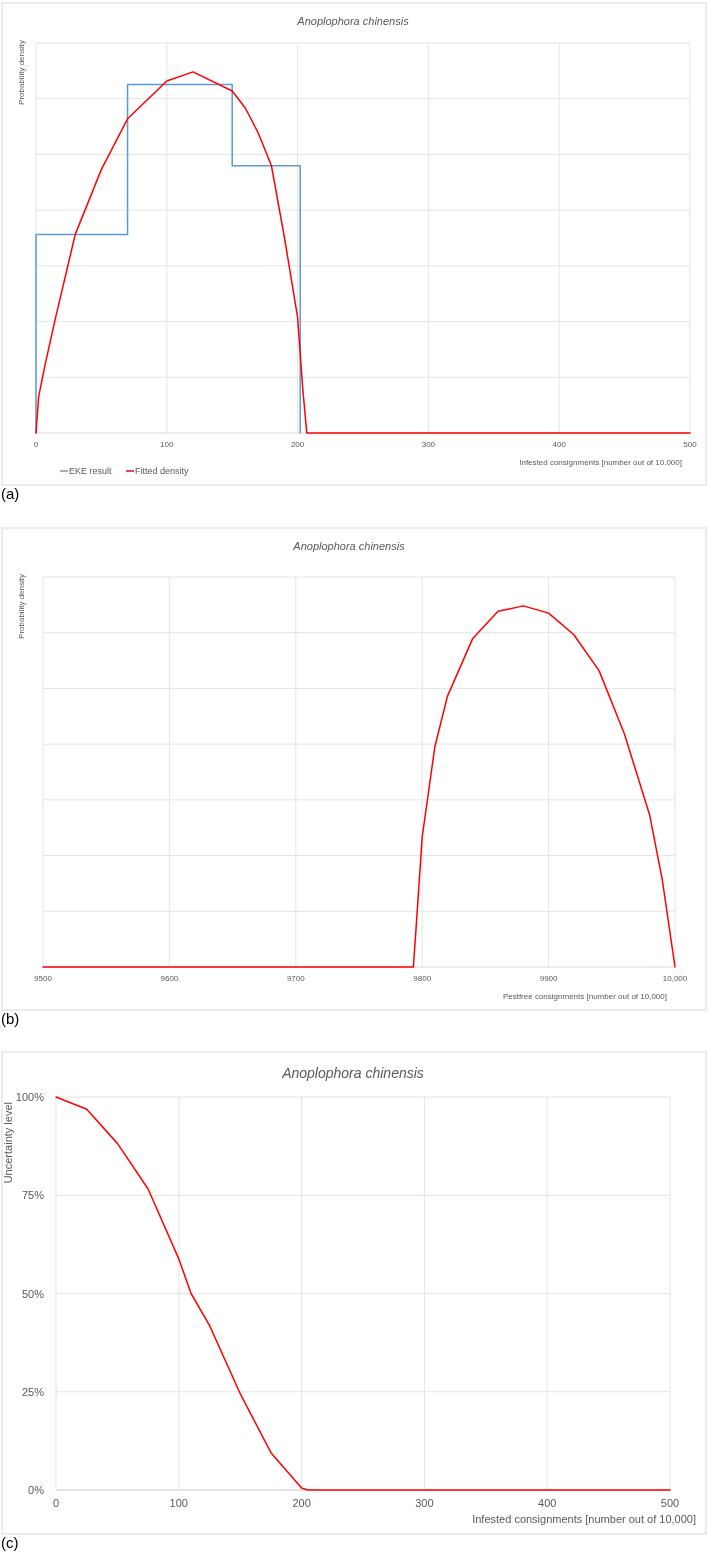 The width and height of the screenshot is (709, 1553). Describe the element at coordinates (10, 493) in the screenshot. I see `text: (a)` at that location.